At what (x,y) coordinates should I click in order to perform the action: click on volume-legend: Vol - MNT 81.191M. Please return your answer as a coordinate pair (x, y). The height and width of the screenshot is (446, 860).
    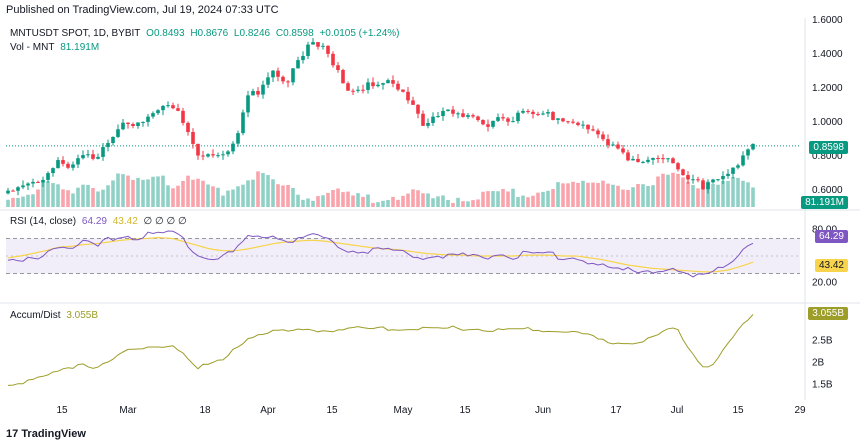
    Looking at the image, I should click on (56, 47).